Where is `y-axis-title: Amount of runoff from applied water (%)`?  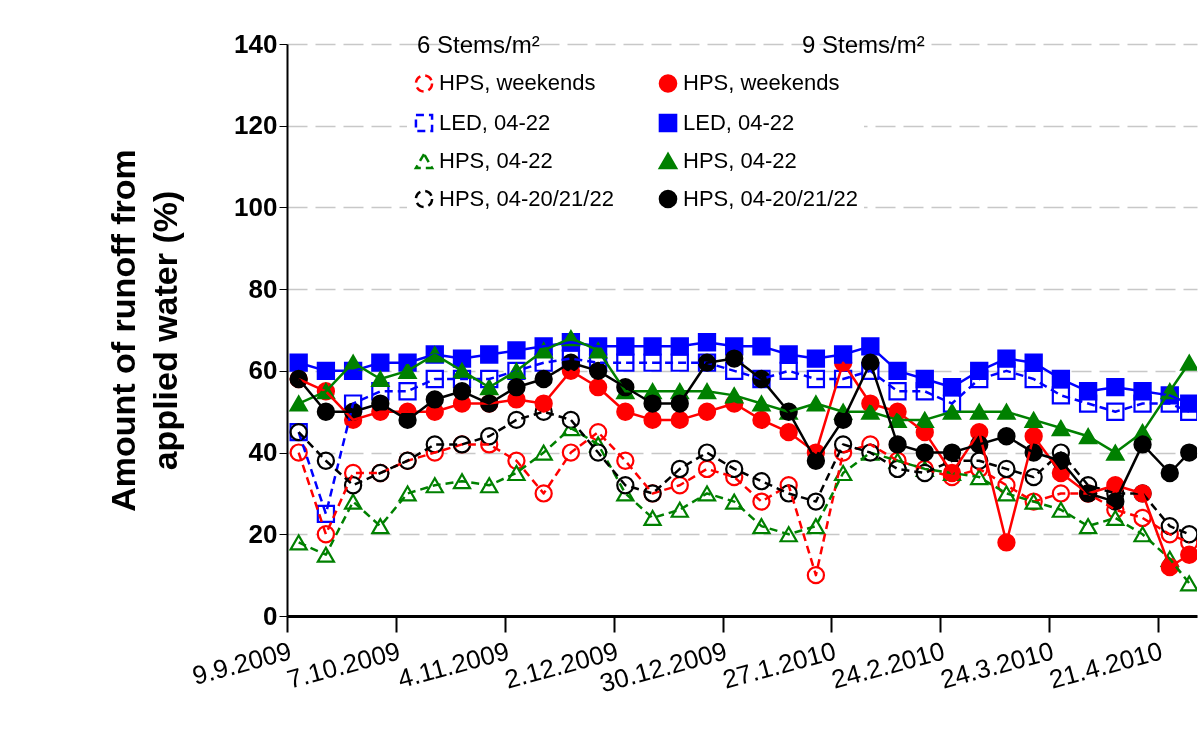
y-axis-title: Amount of runoff from applied water (%) is located at coordinates (144, 330).